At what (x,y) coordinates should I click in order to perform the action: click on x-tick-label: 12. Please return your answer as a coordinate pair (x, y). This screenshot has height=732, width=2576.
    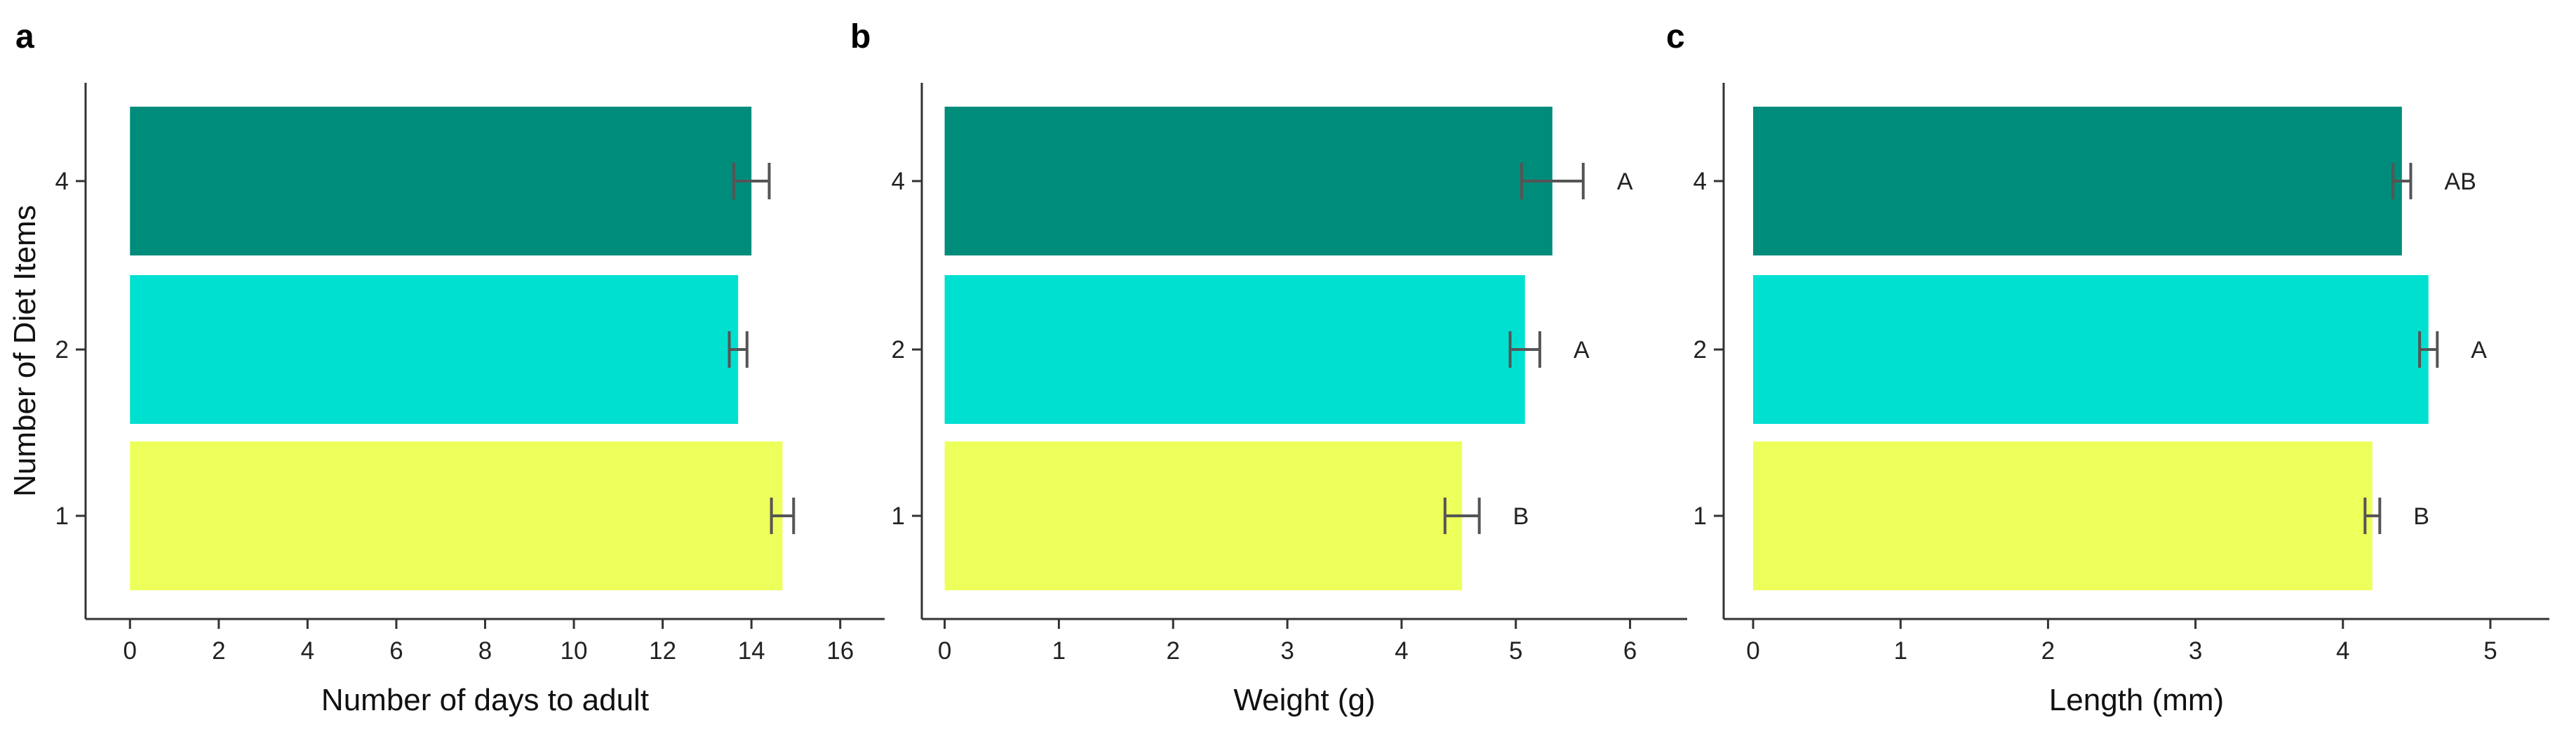
    Looking at the image, I should click on (662, 651).